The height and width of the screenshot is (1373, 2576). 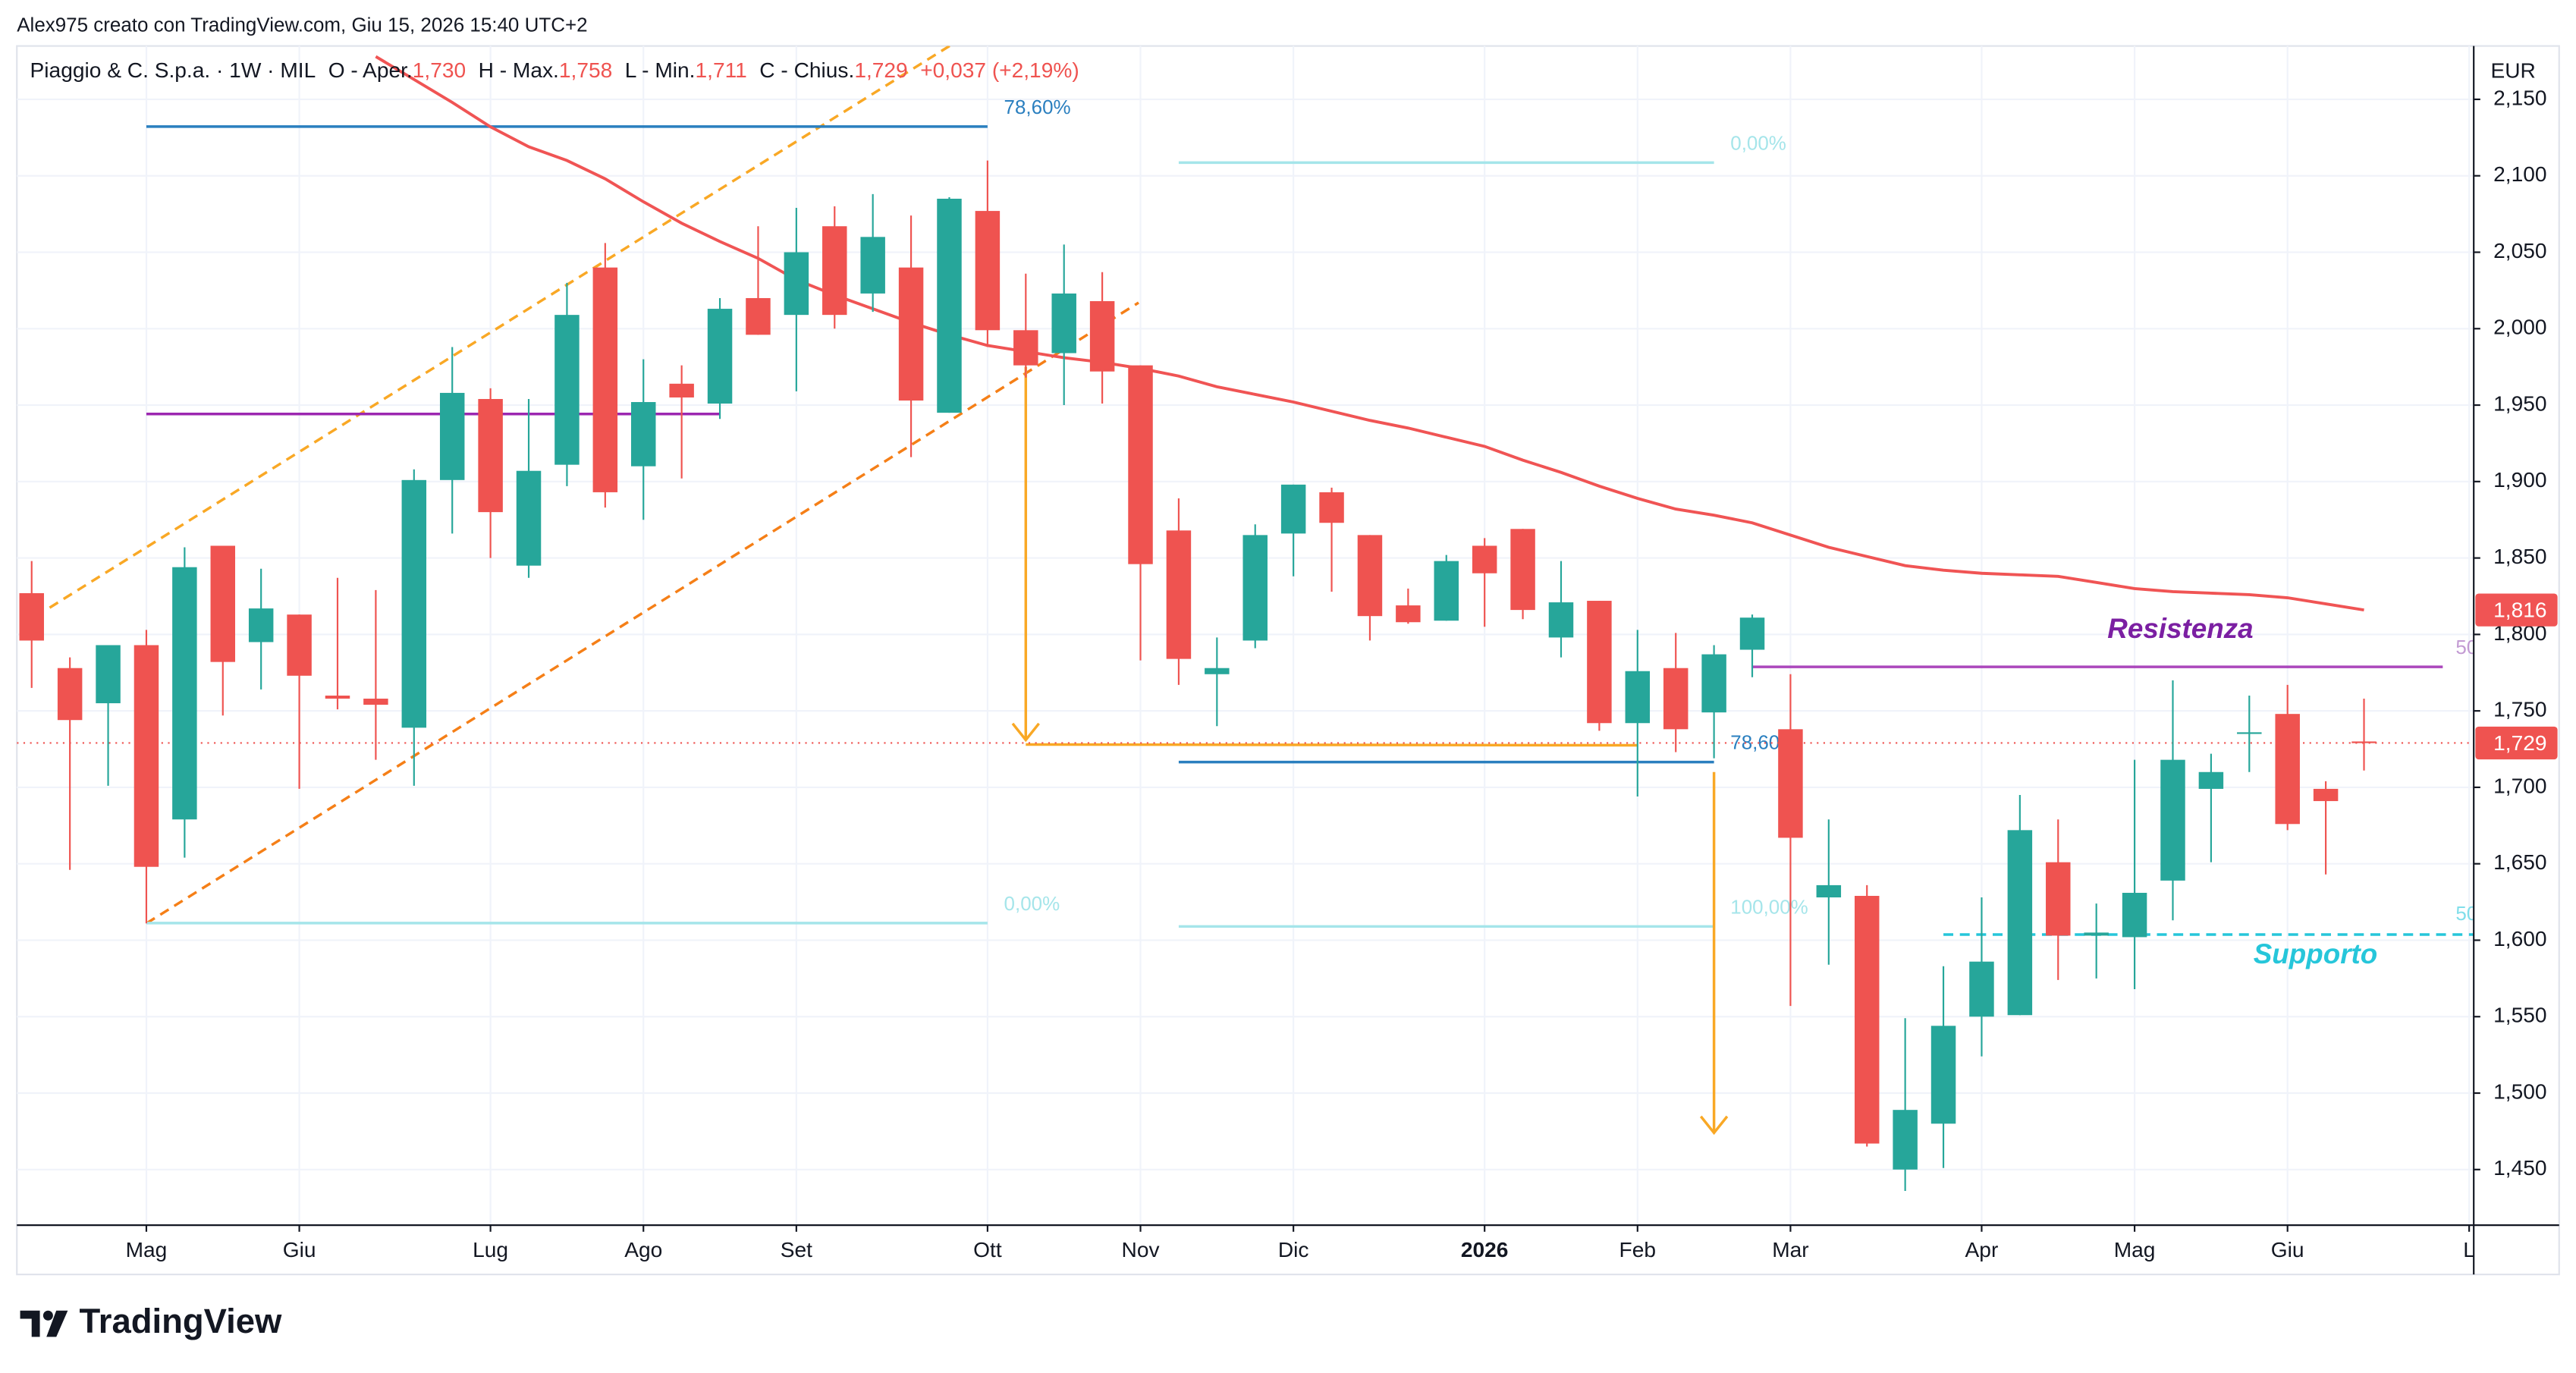 I want to click on logo-icon, so click(x=44, y=1323).